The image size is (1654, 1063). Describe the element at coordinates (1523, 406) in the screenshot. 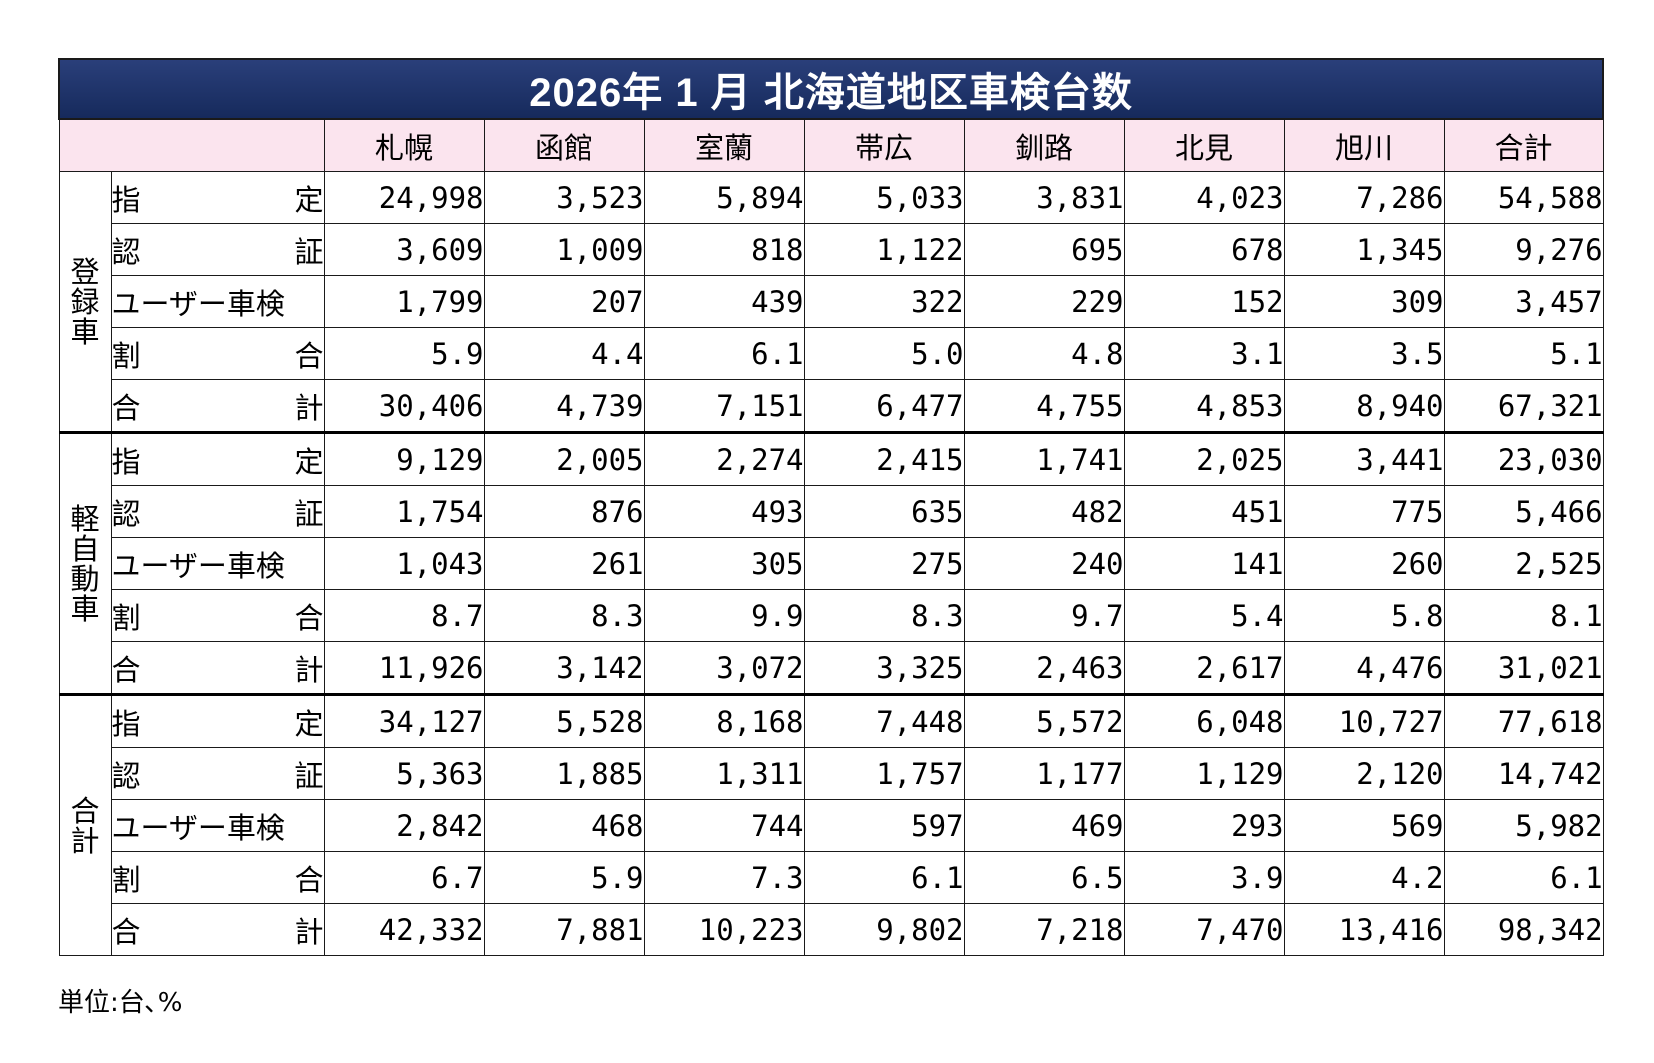

I see `data-cell: 67,321` at that location.